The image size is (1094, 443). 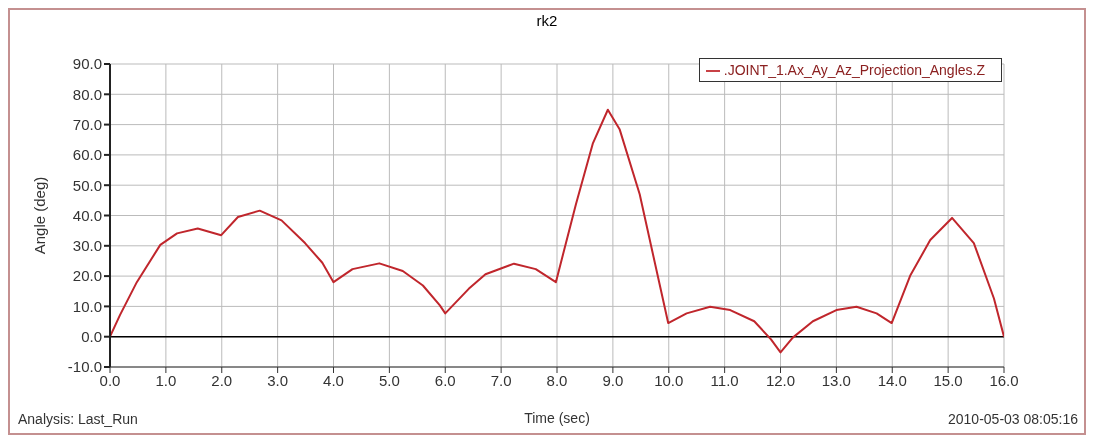 I want to click on x-tick-label: 7.0, so click(x=501, y=380).